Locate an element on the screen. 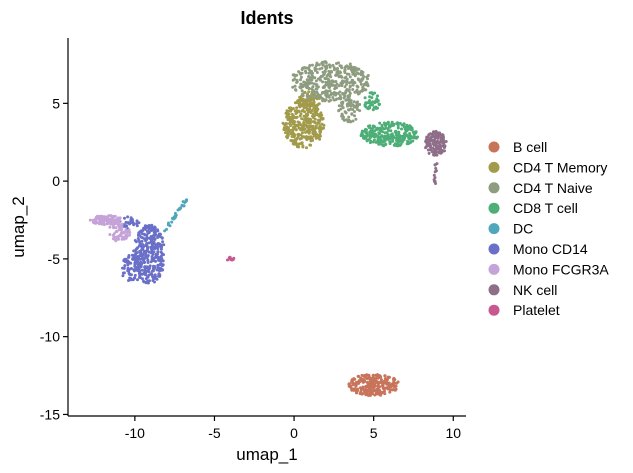  legend-item: CD8 T cell is located at coordinates (533, 208).